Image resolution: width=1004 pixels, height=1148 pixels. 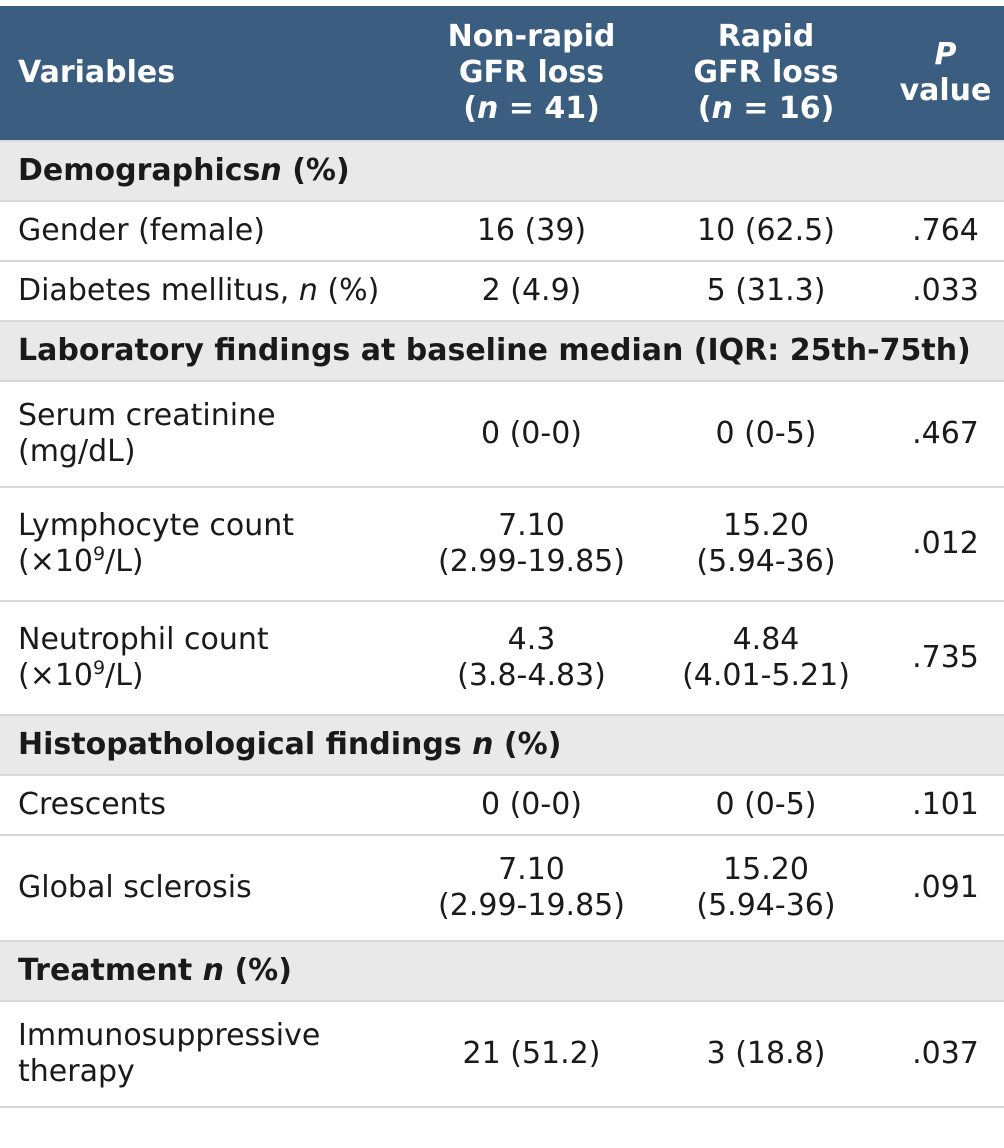 What do you see at coordinates (531, 1054) in the screenshot?
I see `row-immuno-non-rapid: 21 (51.2)` at bounding box center [531, 1054].